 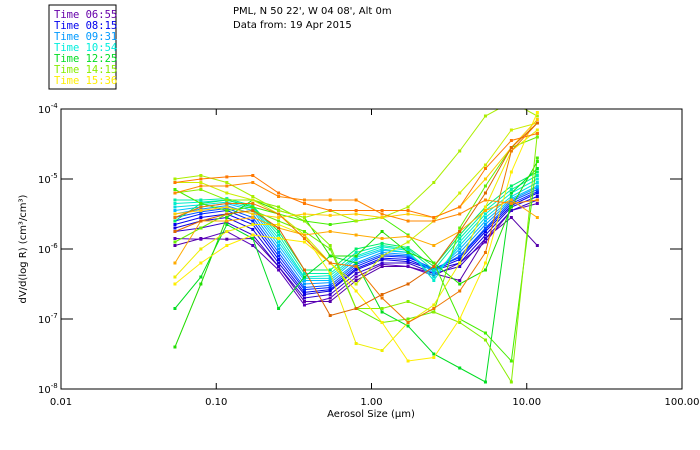 I want to click on x-tick-label: 0.01, so click(x=61, y=402).